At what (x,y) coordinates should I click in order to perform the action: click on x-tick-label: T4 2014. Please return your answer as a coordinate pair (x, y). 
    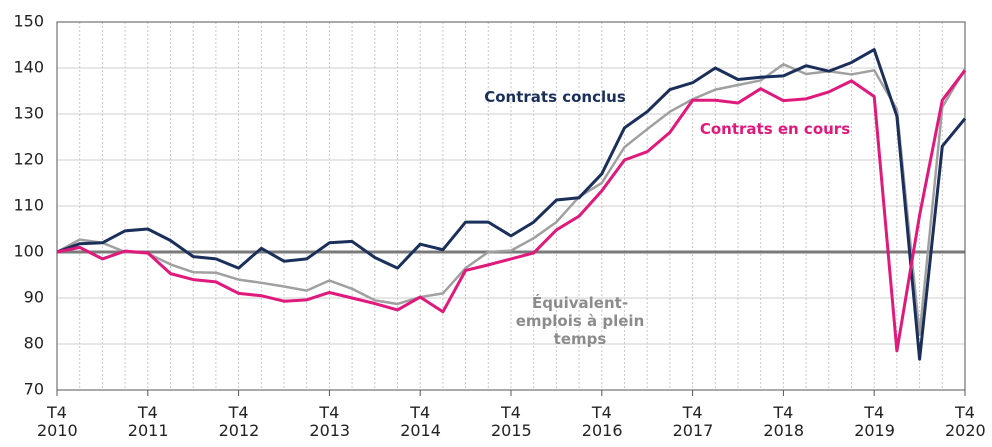
    Looking at the image, I should click on (420, 421).